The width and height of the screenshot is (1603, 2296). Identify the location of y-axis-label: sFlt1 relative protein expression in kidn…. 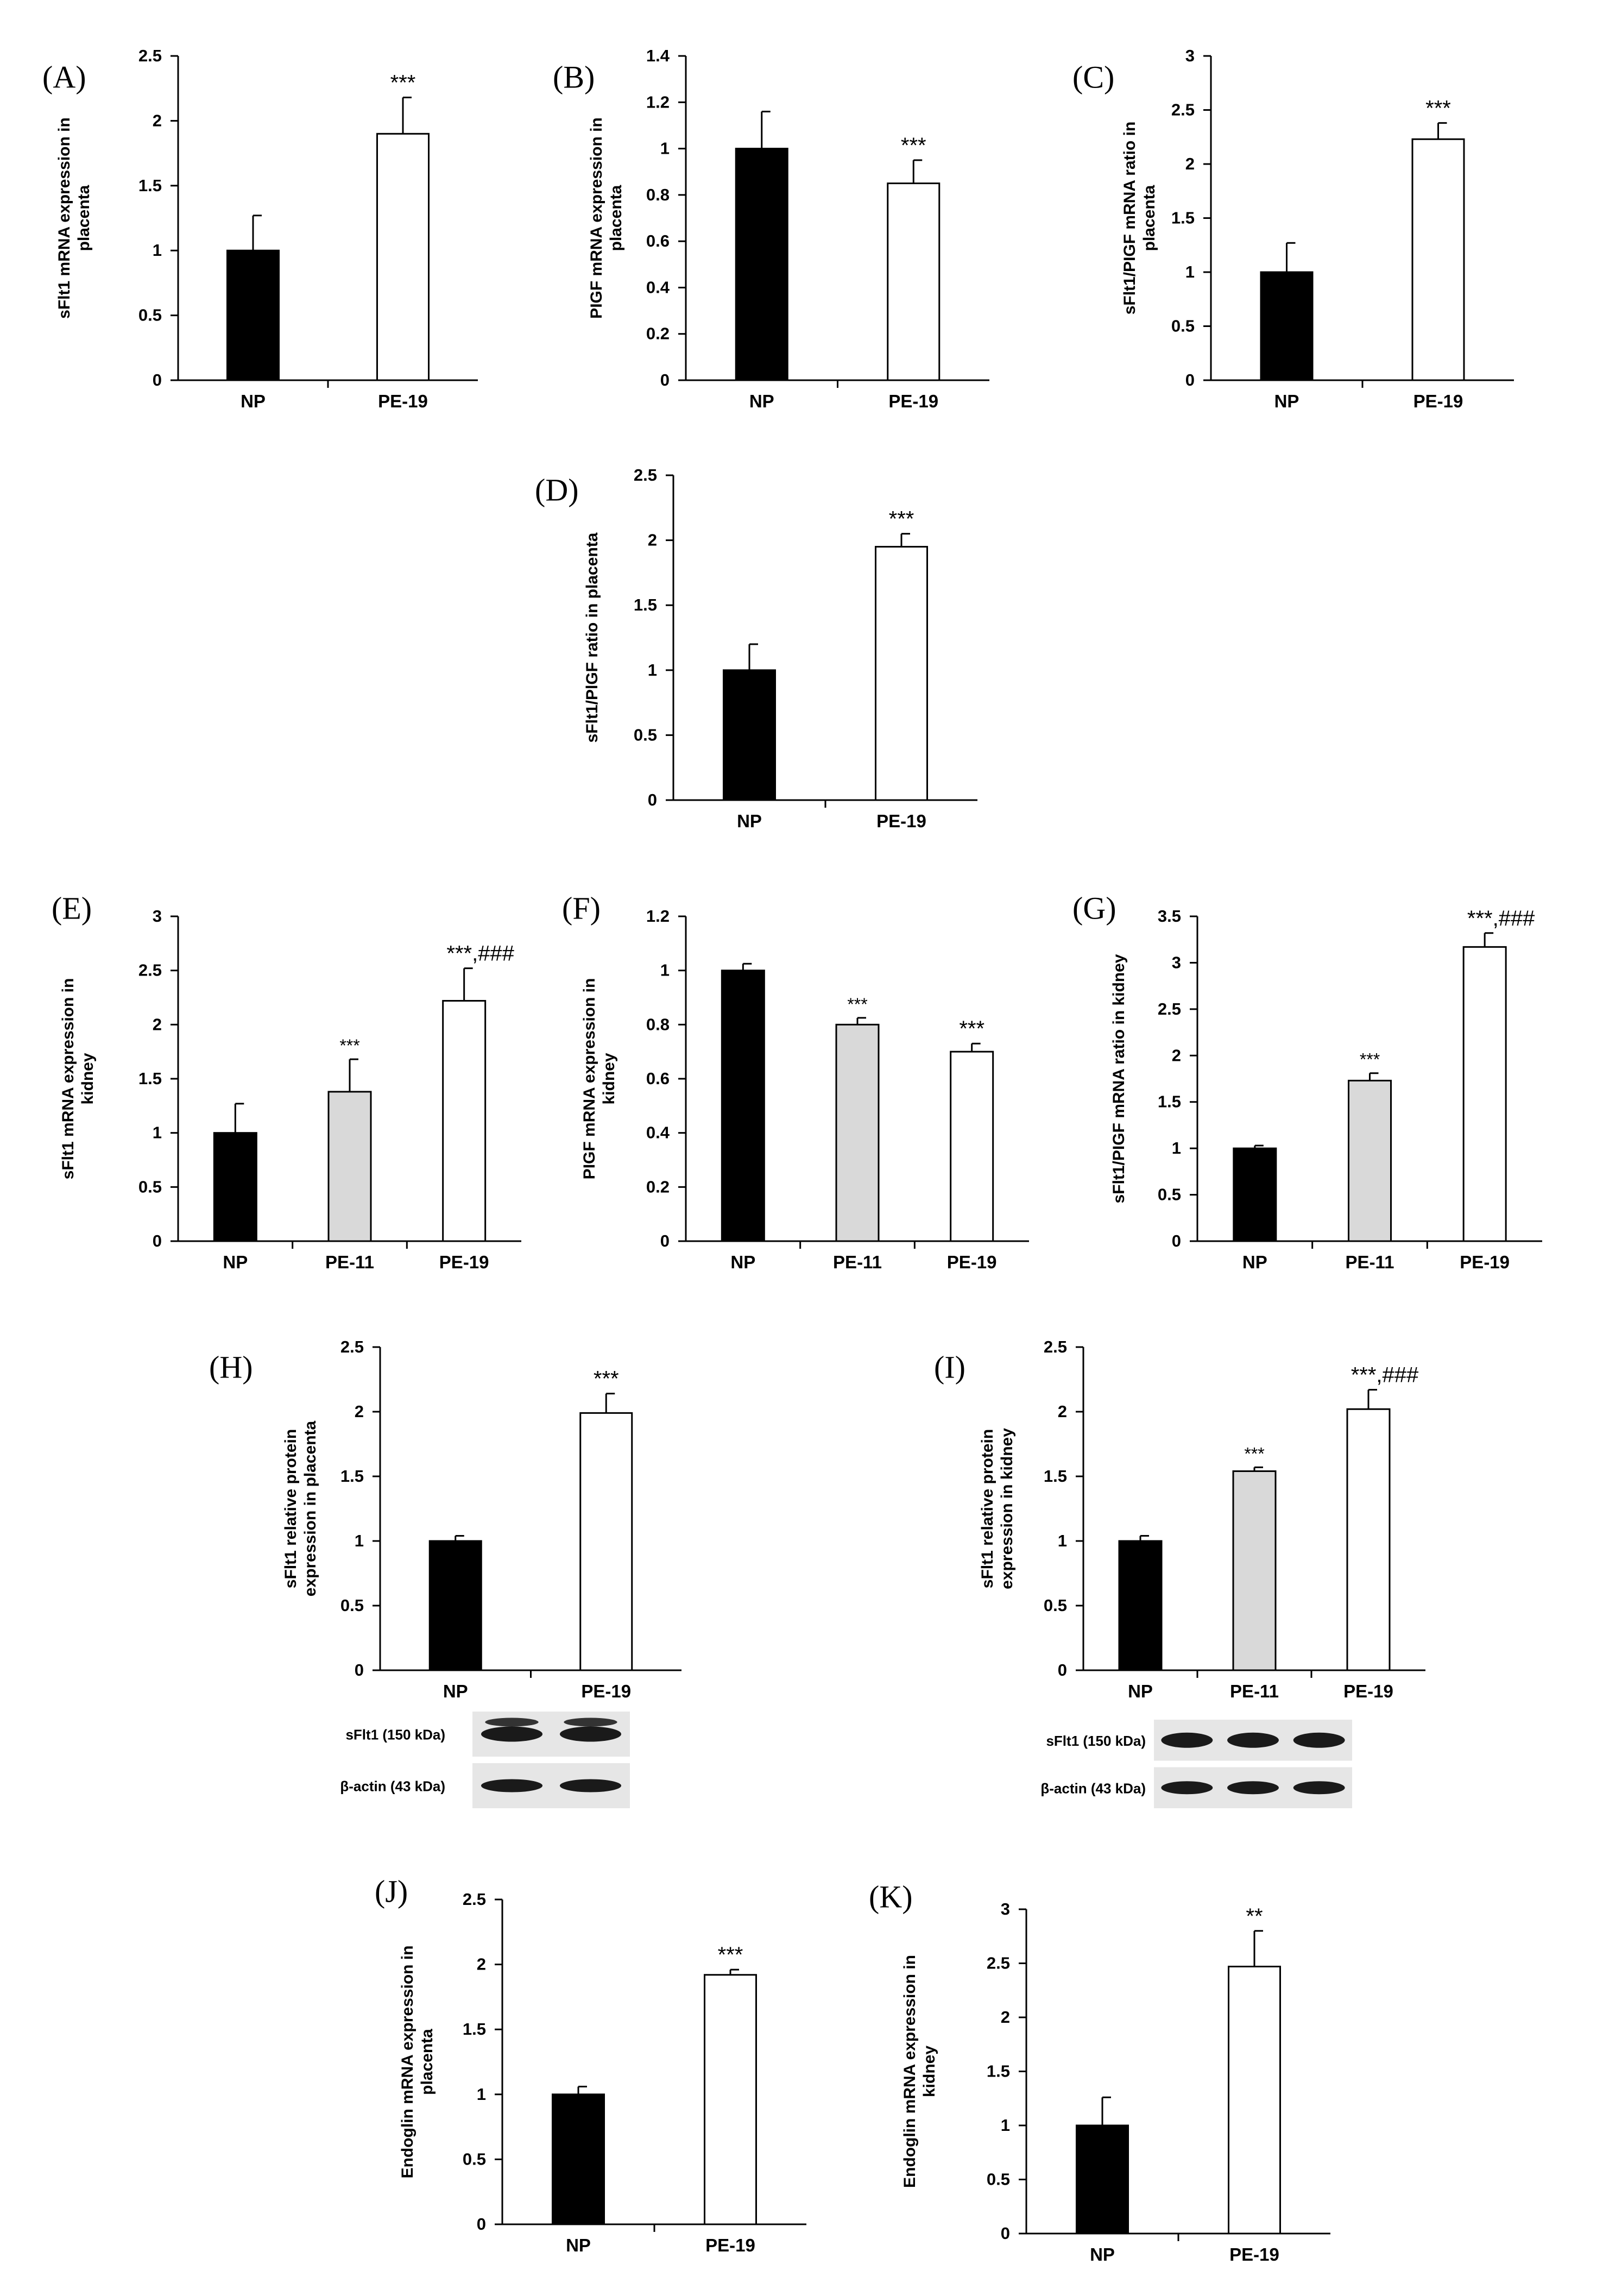
(998, 1508).